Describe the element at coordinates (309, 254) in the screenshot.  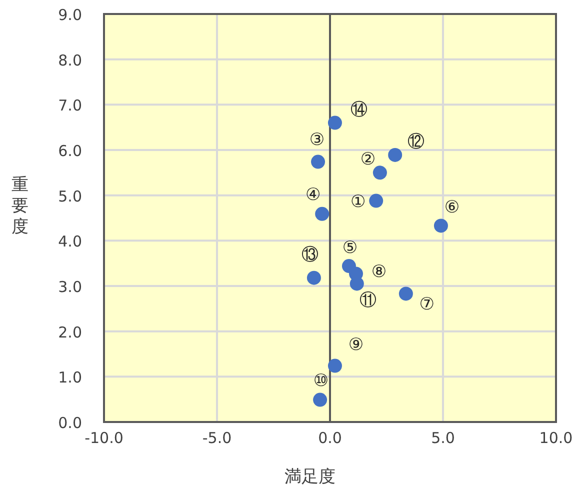
I see `annotation: ⑬` at that location.